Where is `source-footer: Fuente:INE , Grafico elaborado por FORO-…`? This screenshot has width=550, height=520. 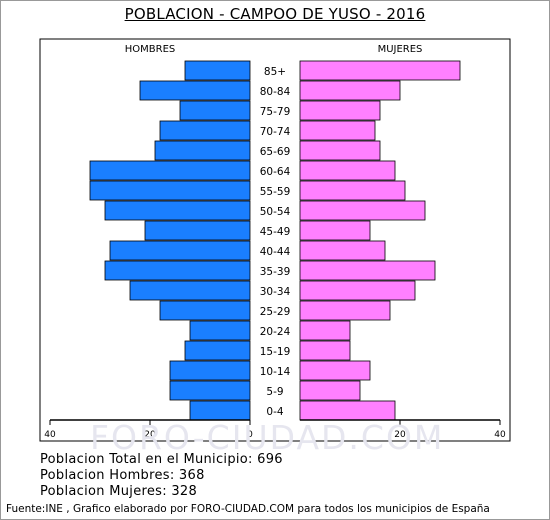
source-footer: Fuente:INE , Grafico elaborado por FORO-… is located at coordinates (248, 509).